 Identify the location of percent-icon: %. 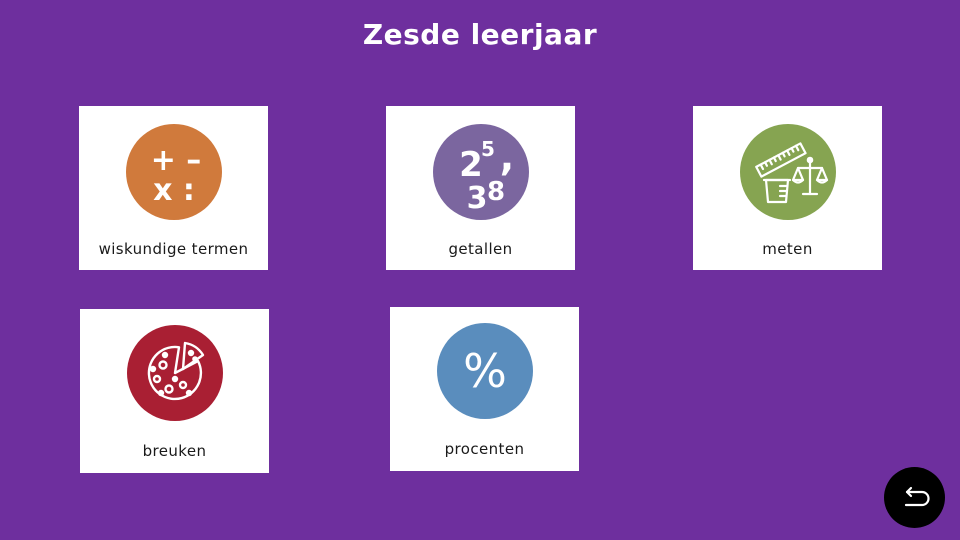
(485, 371).